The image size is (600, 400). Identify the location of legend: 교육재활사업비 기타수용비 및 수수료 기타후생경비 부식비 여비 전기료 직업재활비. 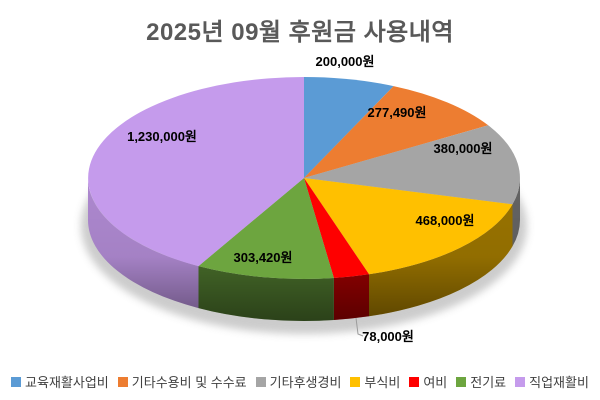
(300, 381).